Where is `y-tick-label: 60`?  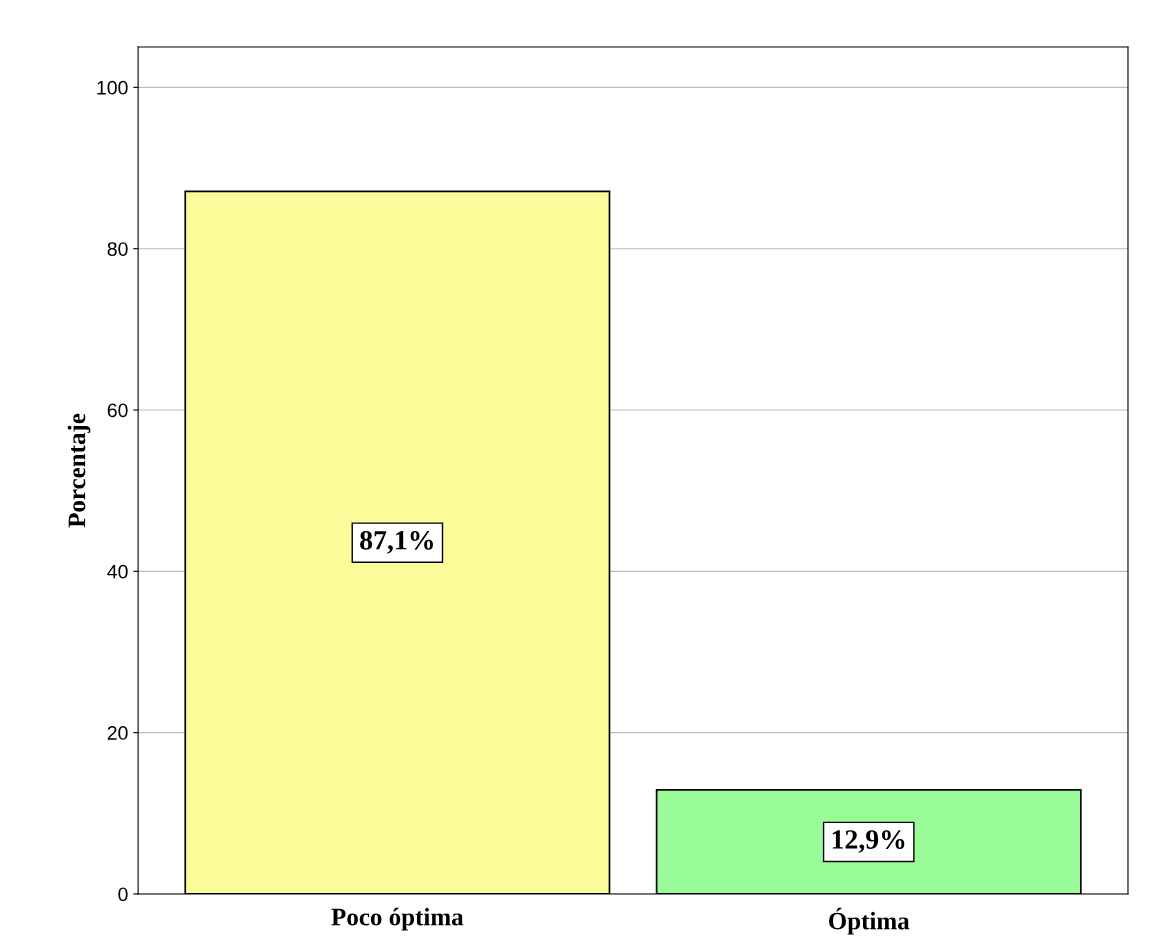 y-tick-label: 60 is located at coordinates (117, 410).